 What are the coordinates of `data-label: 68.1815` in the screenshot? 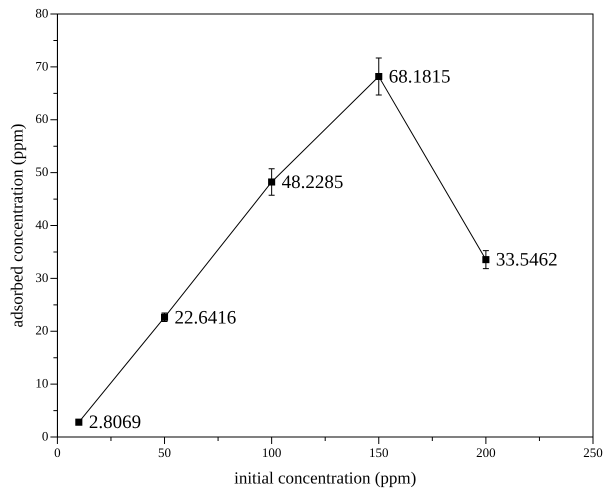 It's located at (419, 77).